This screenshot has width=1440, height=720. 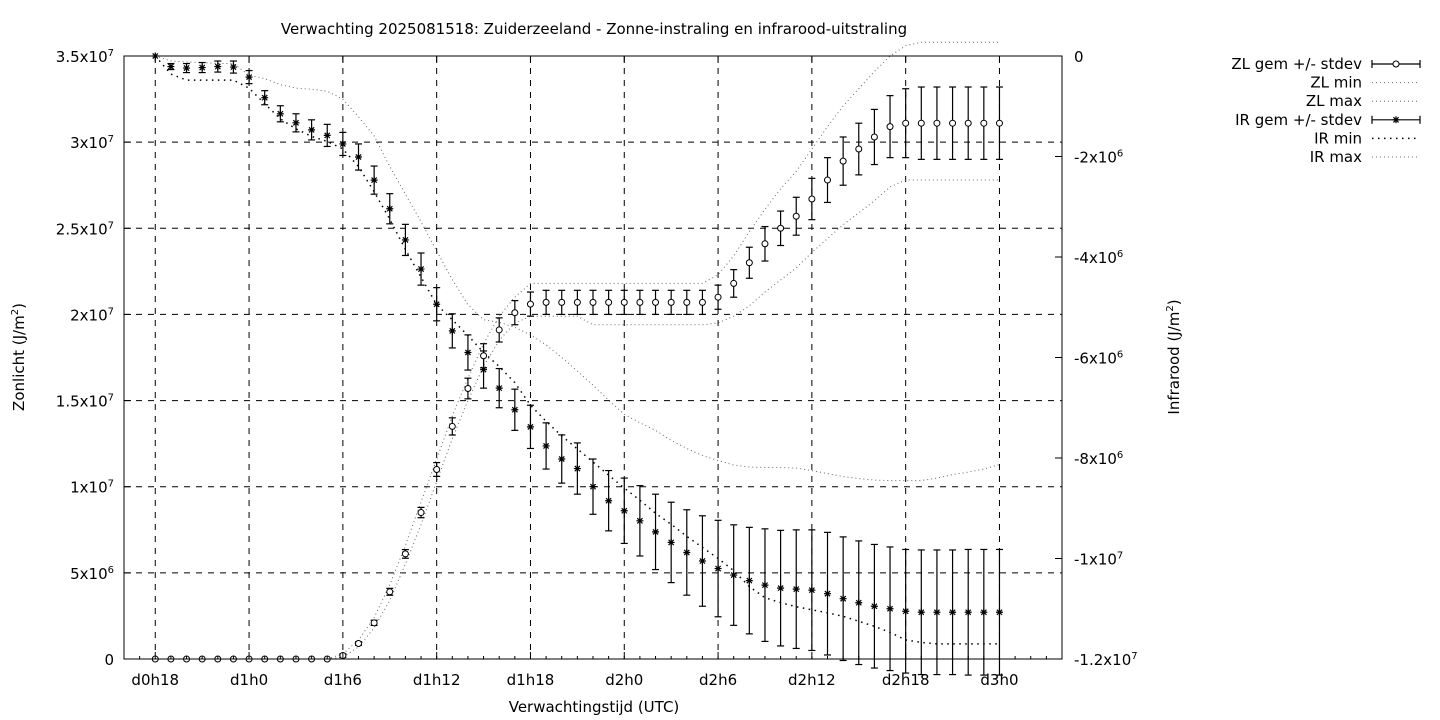 I want to click on y-tick-label: 5x10⁶, so click(x=92, y=574).